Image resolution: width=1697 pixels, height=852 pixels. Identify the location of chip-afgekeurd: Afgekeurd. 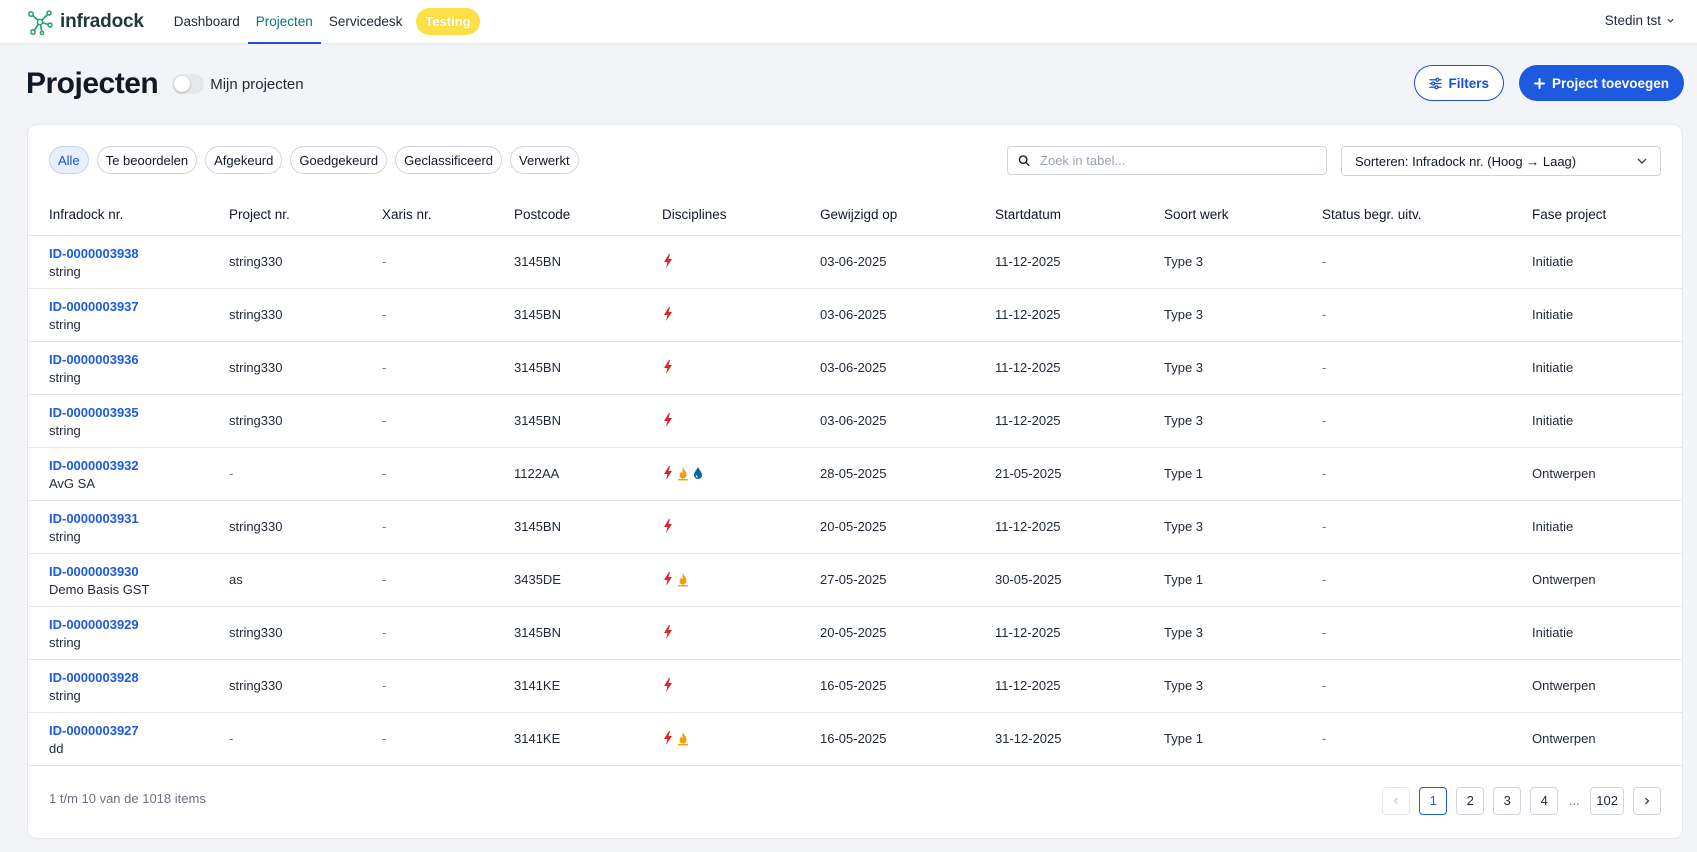
(244, 160).